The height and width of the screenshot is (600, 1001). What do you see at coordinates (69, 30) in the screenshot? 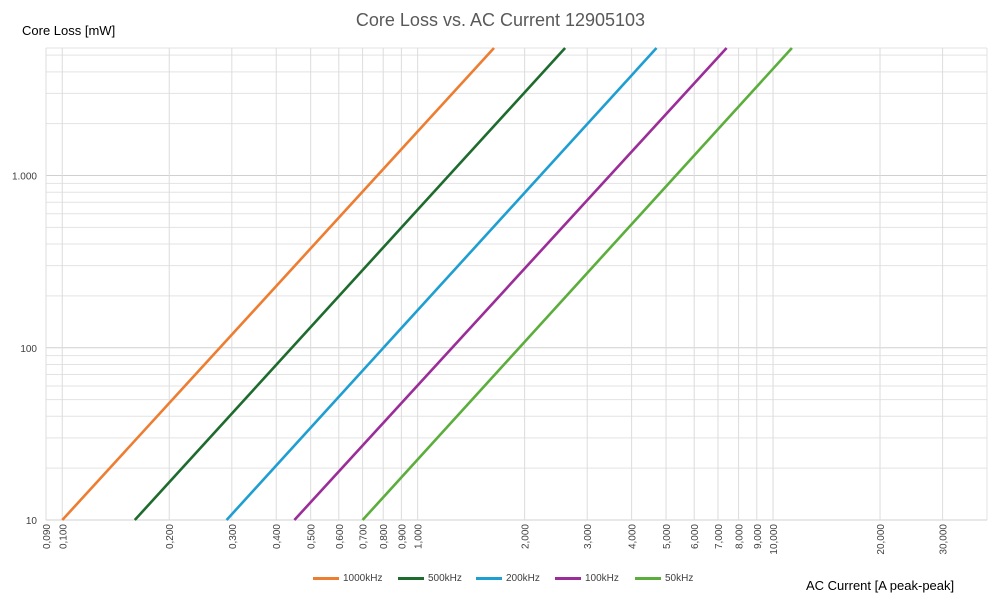
I see `y-axis-label: Core Loss [mW]` at bounding box center [69, 30].